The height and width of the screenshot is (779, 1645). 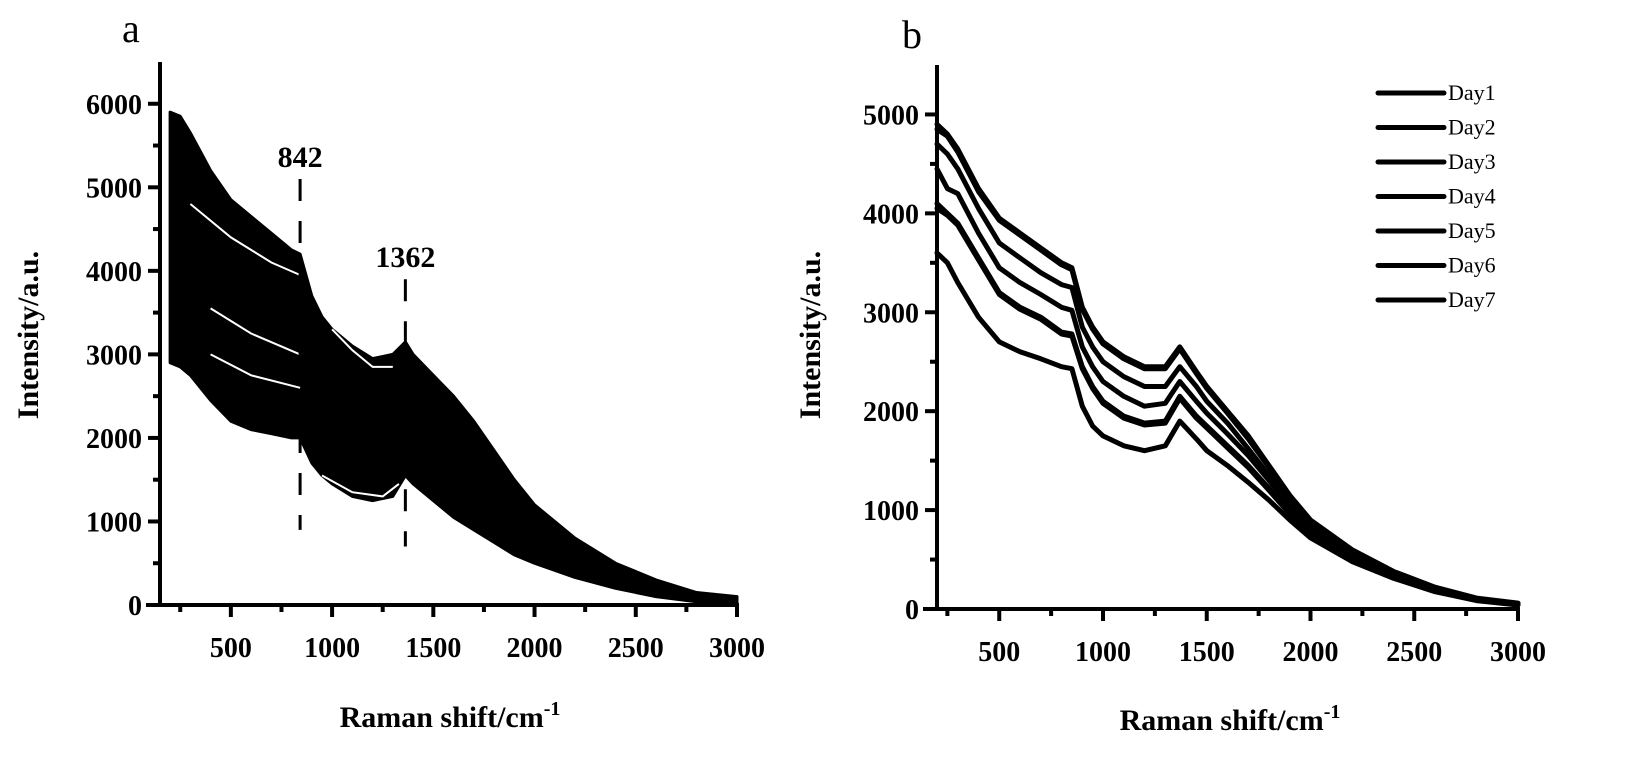 What do you see at coordinates (114, 439) in the screenshot?
I see `panel-a-y-tick-label: 2000` at bounding box center [114, 439].